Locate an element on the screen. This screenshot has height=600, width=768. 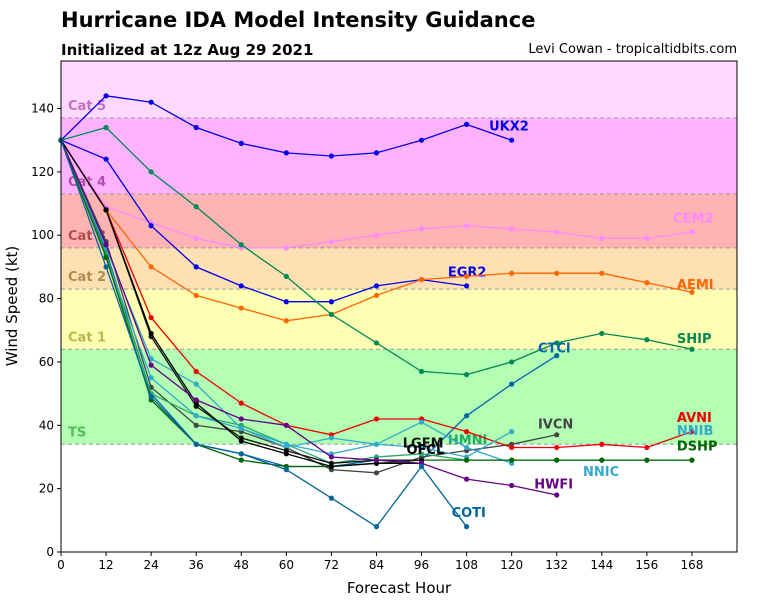
y-axis-label: Wind Speed (kt) is located at coordinates (12, 306).